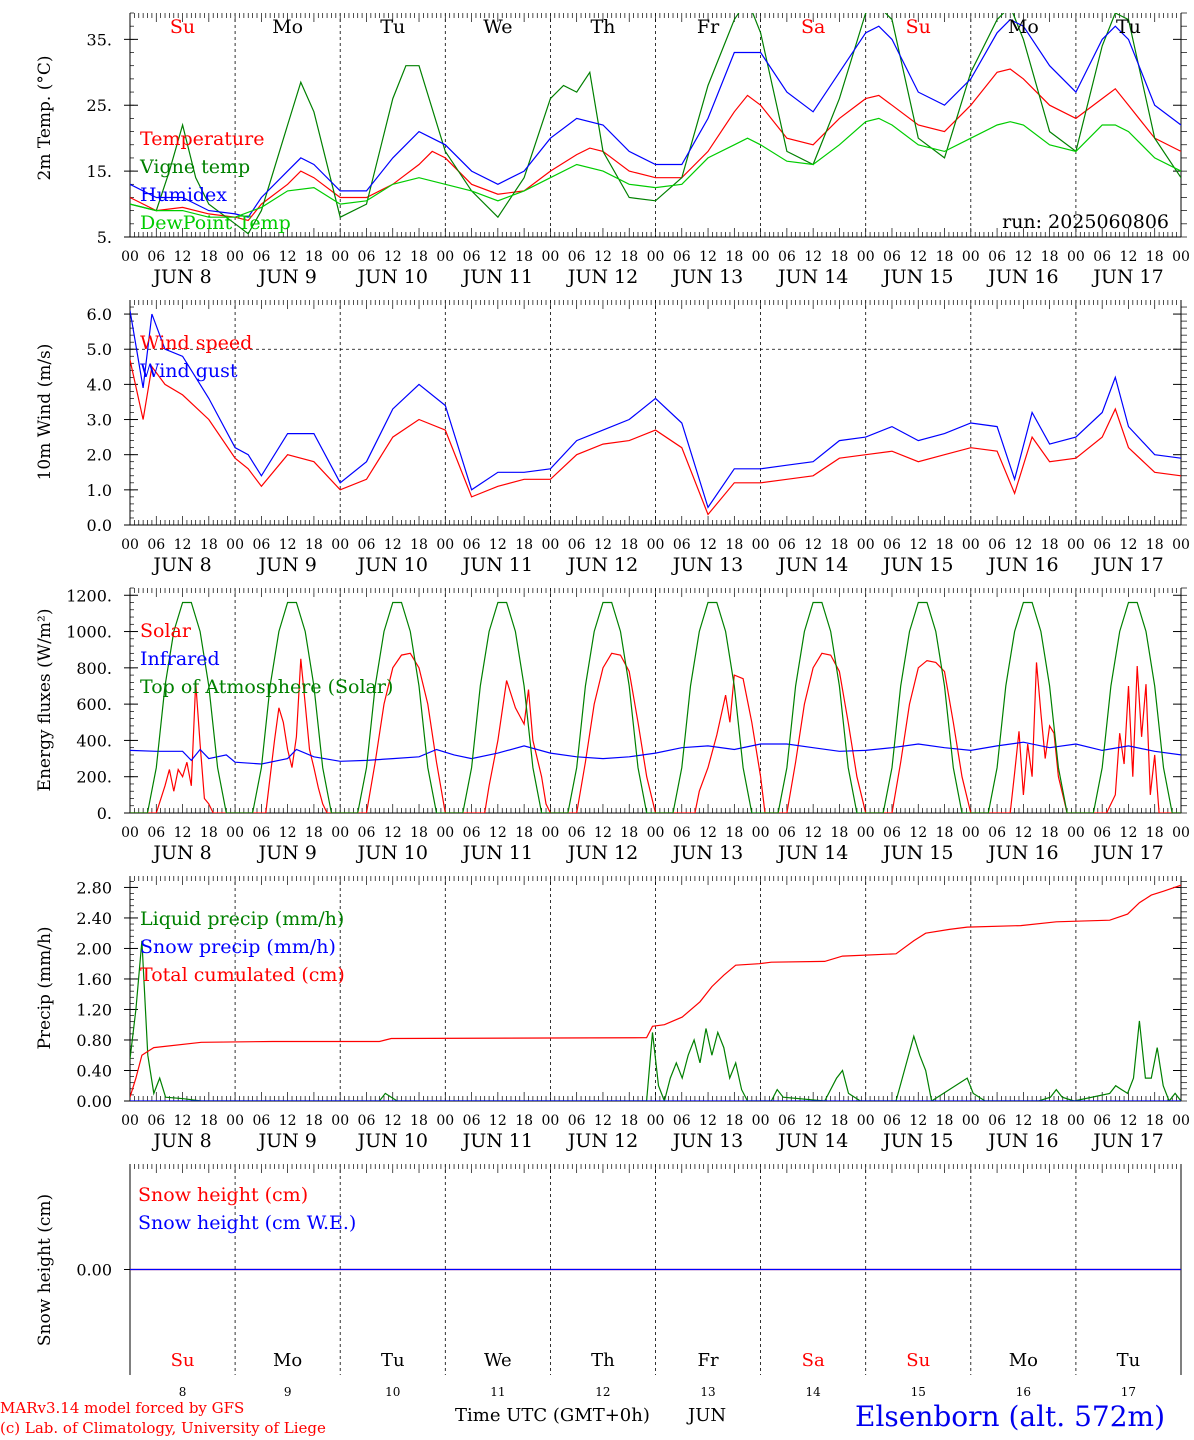 This screenshot has width=1194, height=1440. What do you see at coordinates (99, 349) in the screenshot?
I see `y-tick-label: 5.0` at bounding box center [99, 349].